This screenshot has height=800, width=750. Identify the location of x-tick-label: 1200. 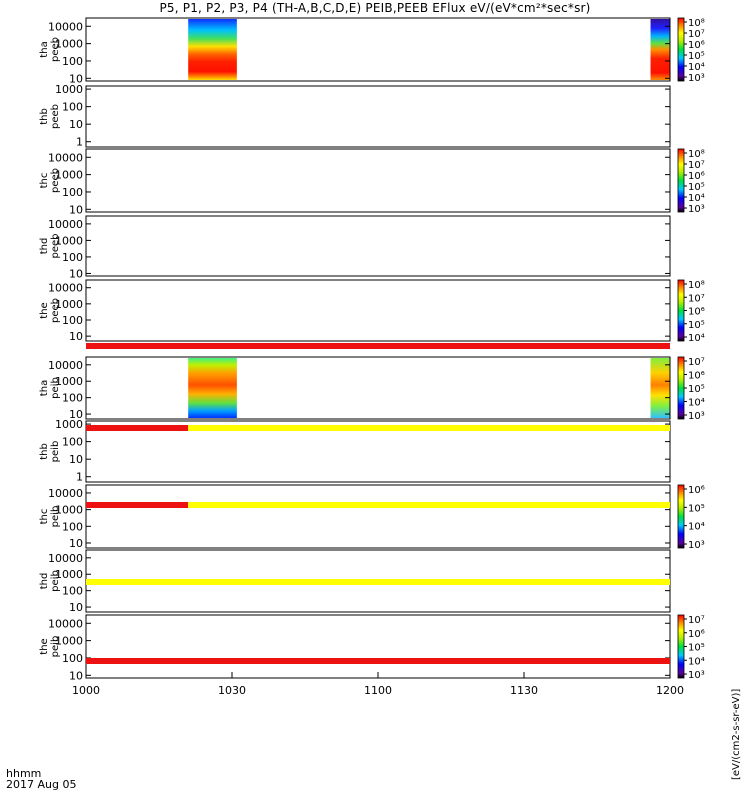
(670, 690).